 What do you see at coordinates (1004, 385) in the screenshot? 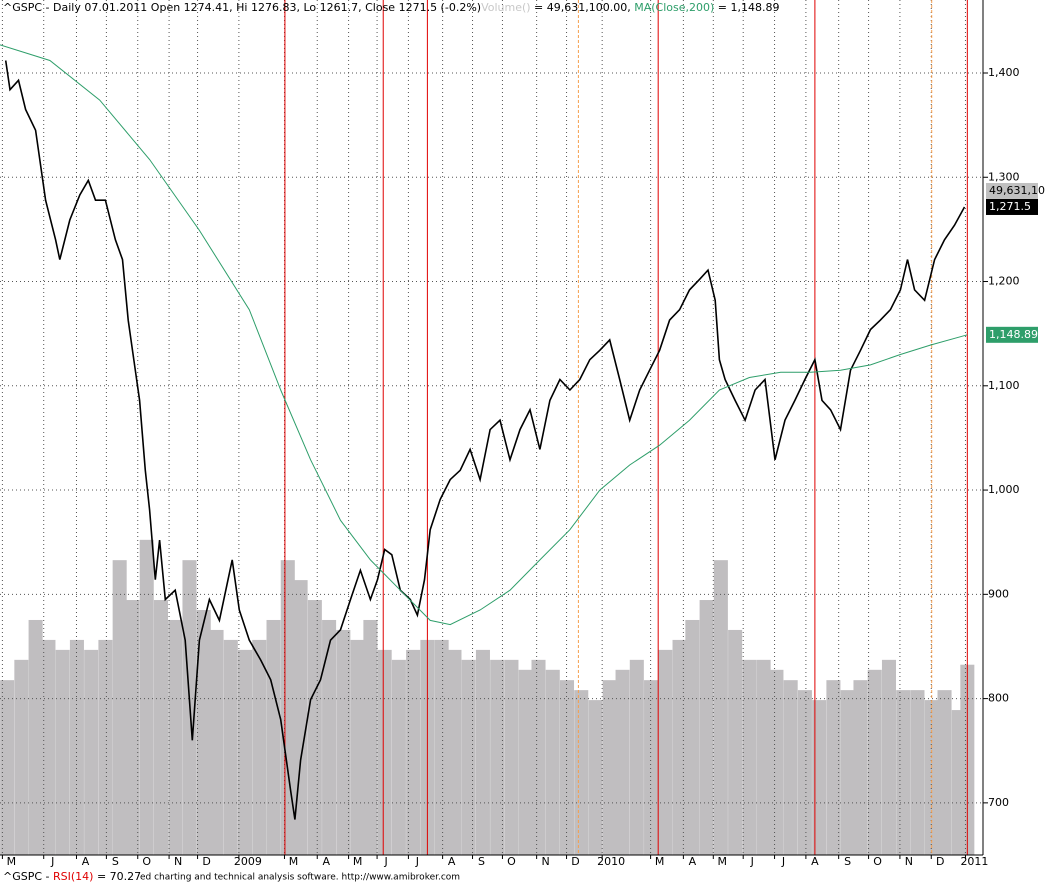
I see `y-tick-label: 1,100` at bounding box center [1004, 385].